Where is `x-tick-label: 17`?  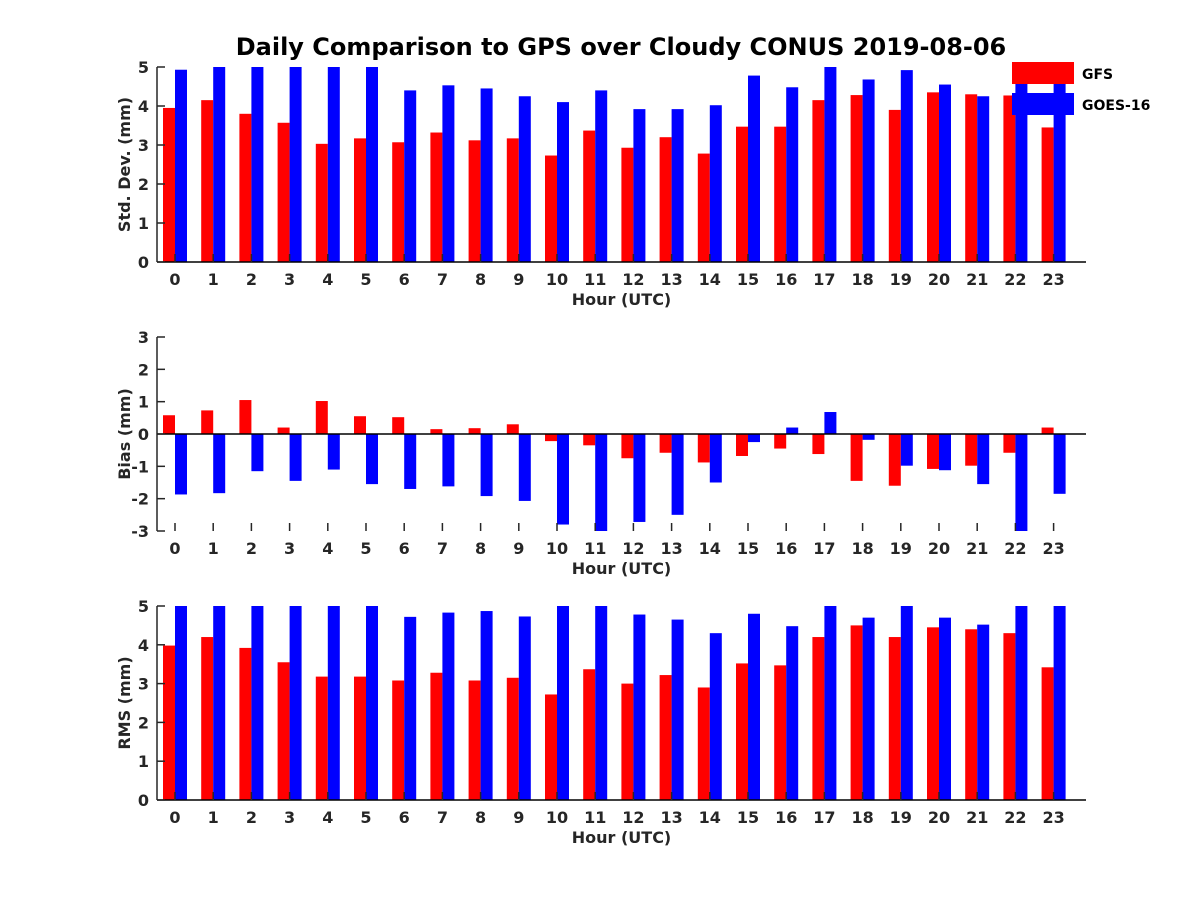 x-tick-label: 17 is located at coordinates (824, 548).